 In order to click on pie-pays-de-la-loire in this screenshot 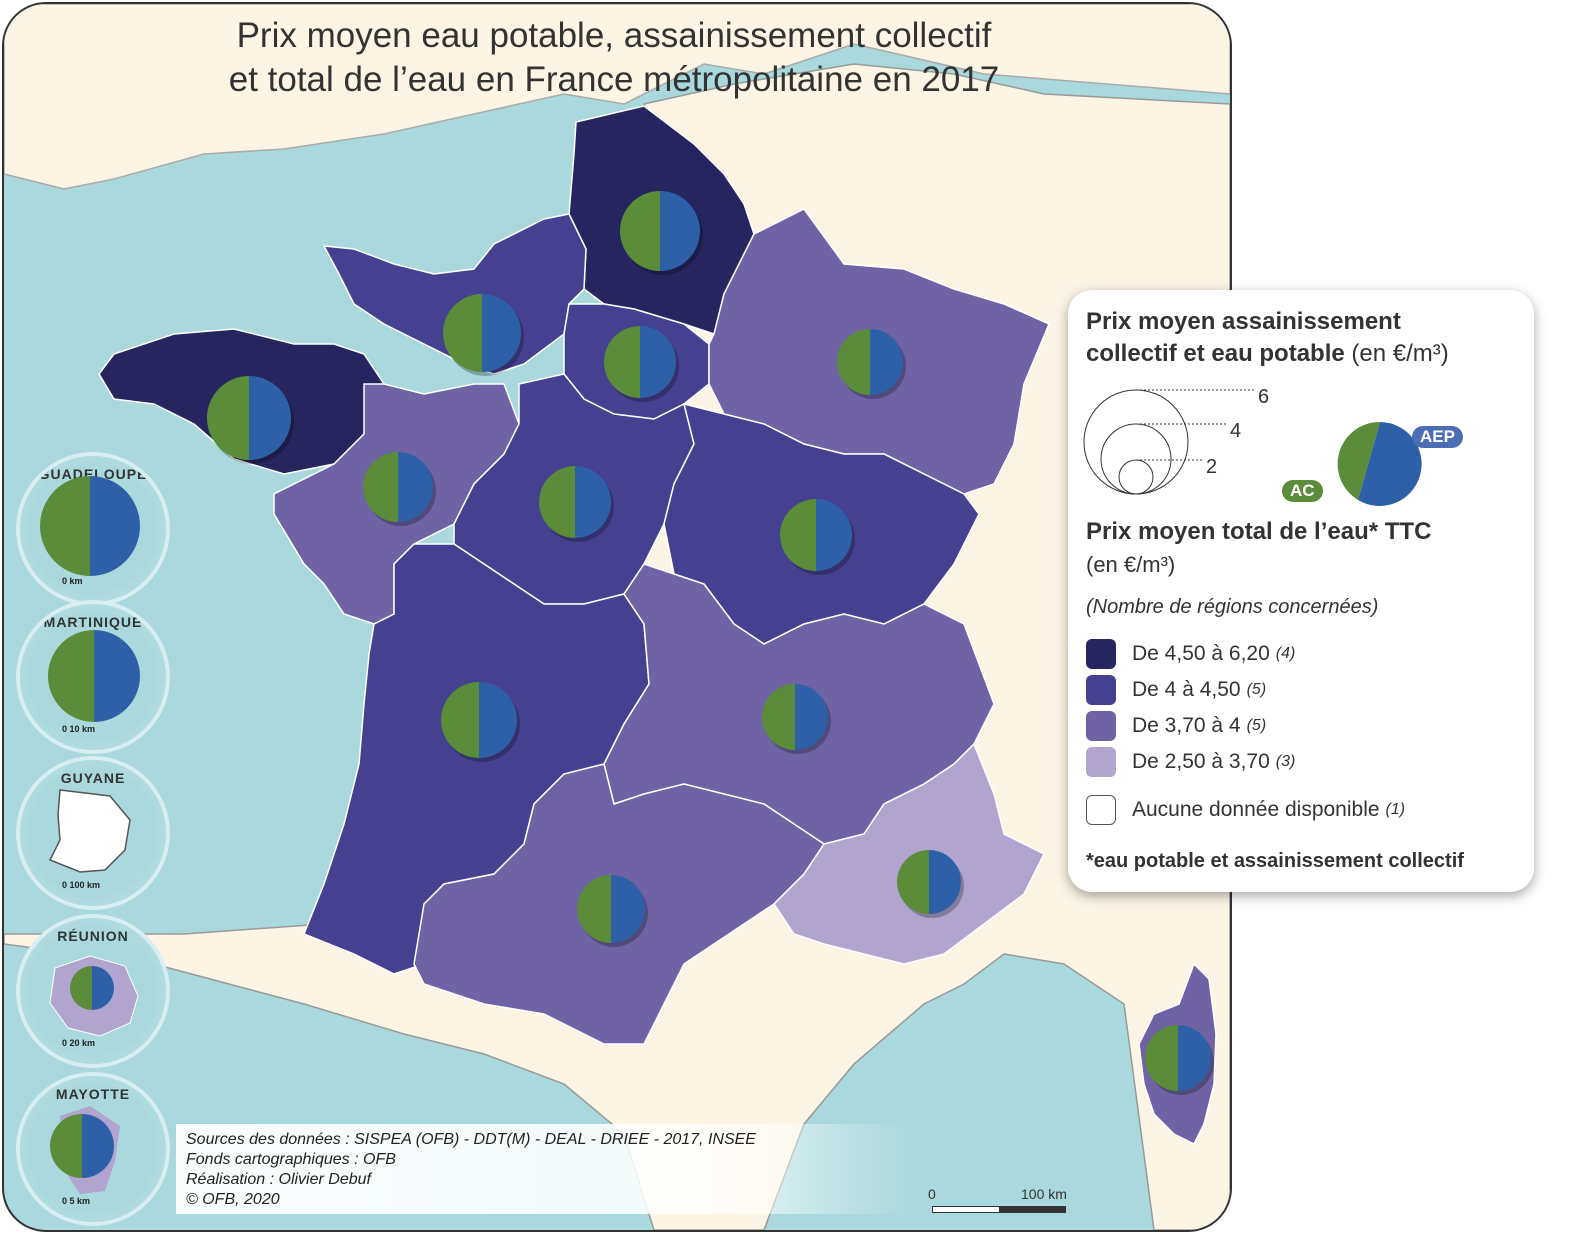, I will do `click(399, 489)`.